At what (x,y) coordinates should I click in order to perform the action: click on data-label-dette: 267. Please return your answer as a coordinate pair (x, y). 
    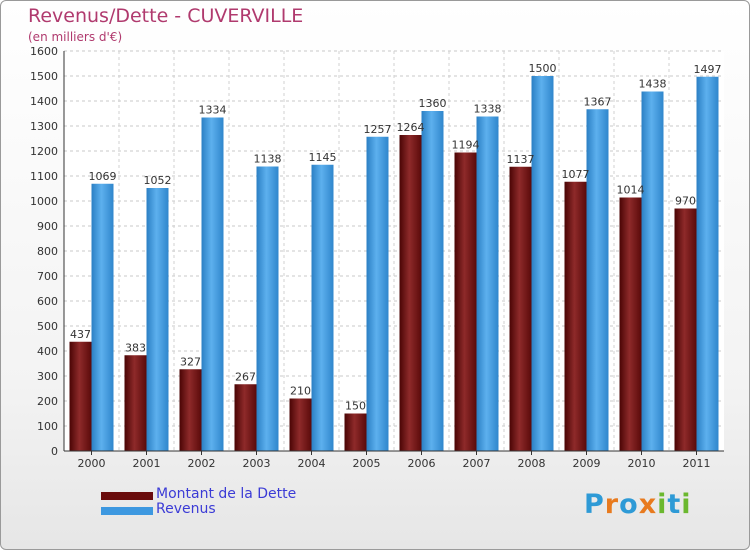
    Looking at the image, I should click on (245, 376).